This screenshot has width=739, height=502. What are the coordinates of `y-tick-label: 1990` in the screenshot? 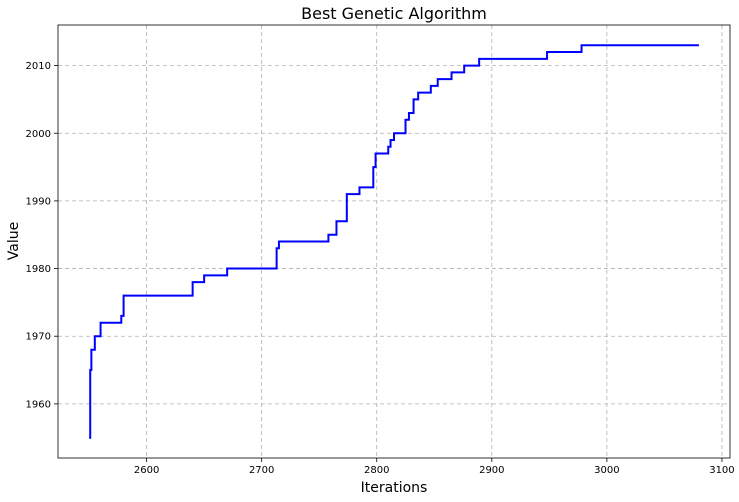 It's located at (38, 201).